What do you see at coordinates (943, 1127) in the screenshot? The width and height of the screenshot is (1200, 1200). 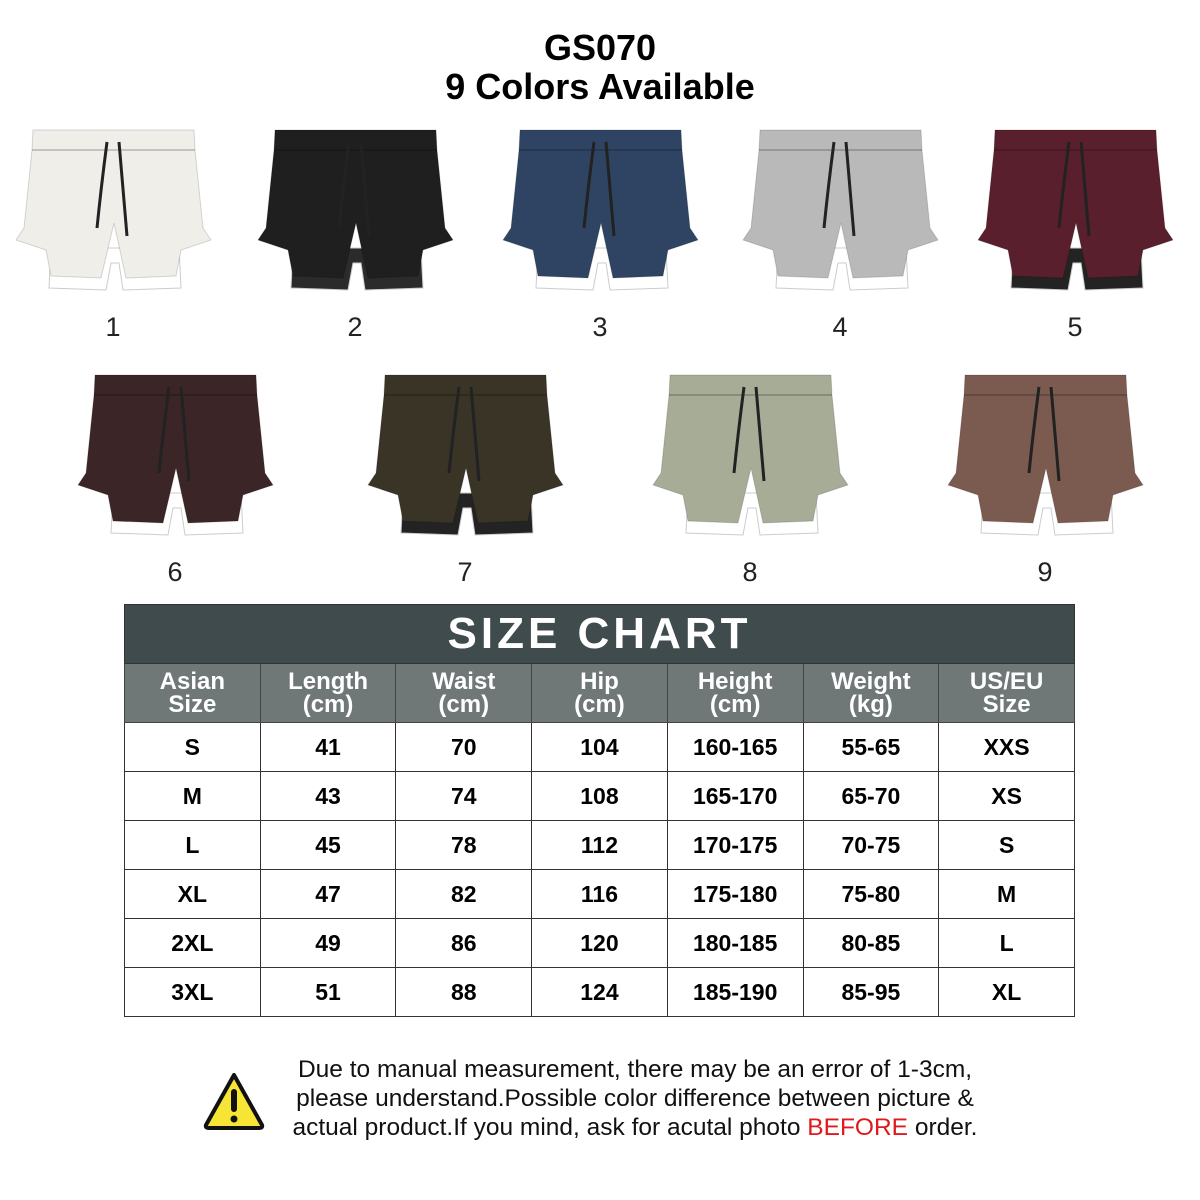 I see `notice-text: order.` at bounding box center [943, 1127].